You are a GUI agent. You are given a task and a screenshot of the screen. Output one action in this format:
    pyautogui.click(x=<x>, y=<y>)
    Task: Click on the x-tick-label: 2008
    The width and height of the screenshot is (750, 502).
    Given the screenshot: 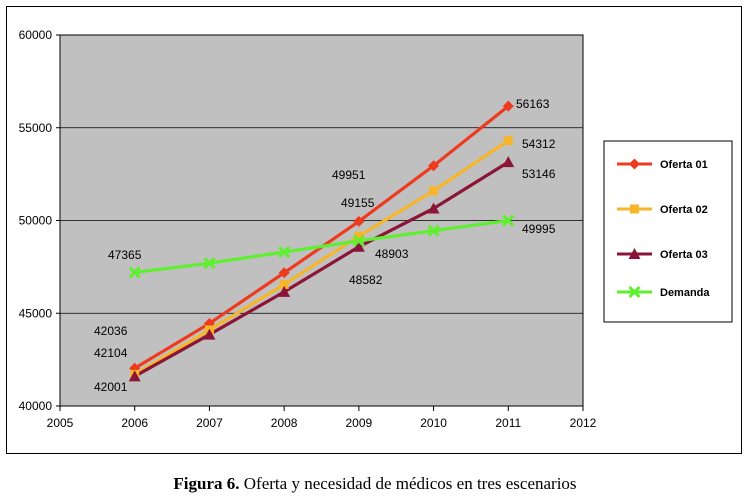 What is the action you would take?
    pyautogui.click(x=284, y=423)
    